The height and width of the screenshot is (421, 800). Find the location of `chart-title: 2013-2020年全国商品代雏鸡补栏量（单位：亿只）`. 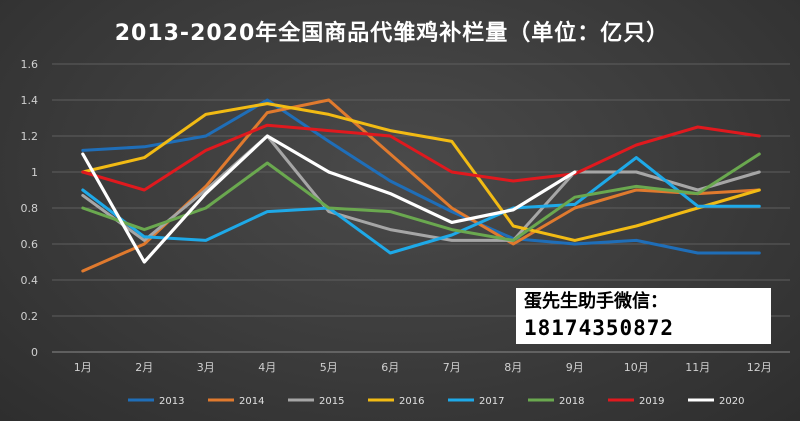

chart-title: 2013-2020年全国商品代雏鸡补栏量（单位：亿只） is located at coordinates (392, 33).